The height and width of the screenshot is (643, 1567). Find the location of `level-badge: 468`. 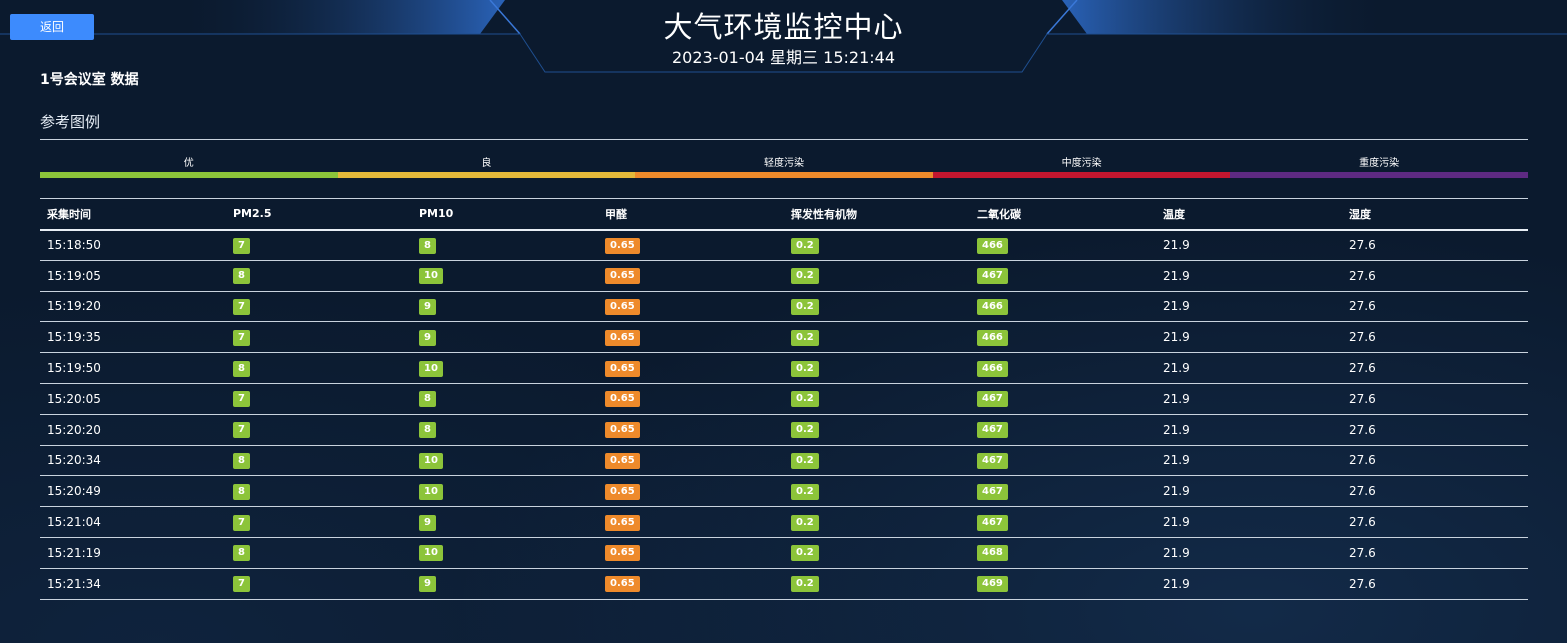

level-badge: 468 is located at coordinates (992, 553).